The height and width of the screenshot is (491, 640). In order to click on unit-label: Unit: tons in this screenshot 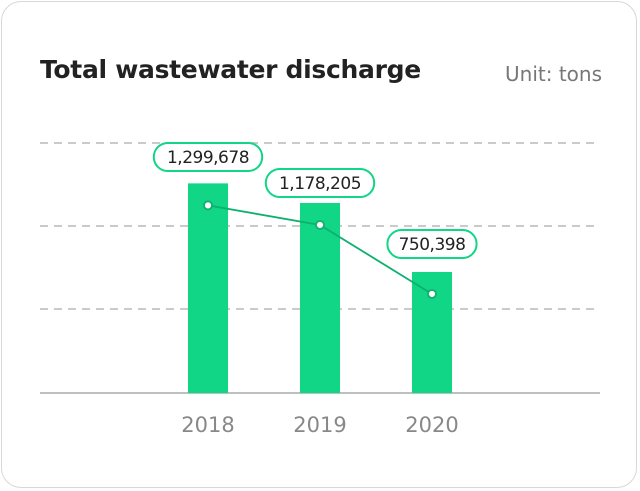, I will do `click(553, 74)`.